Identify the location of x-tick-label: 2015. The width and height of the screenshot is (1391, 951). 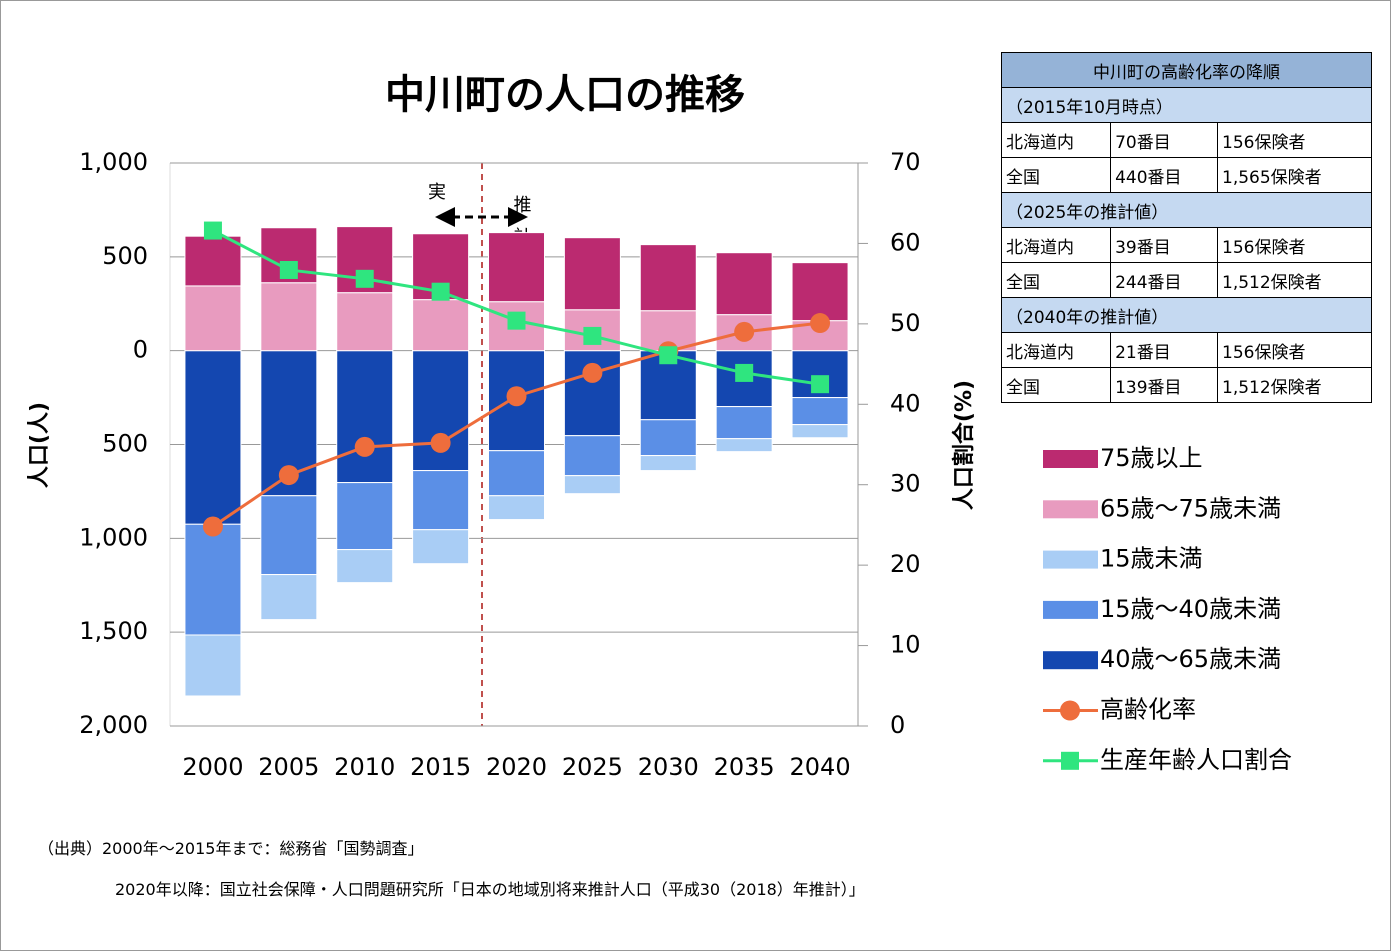
(440, 767).